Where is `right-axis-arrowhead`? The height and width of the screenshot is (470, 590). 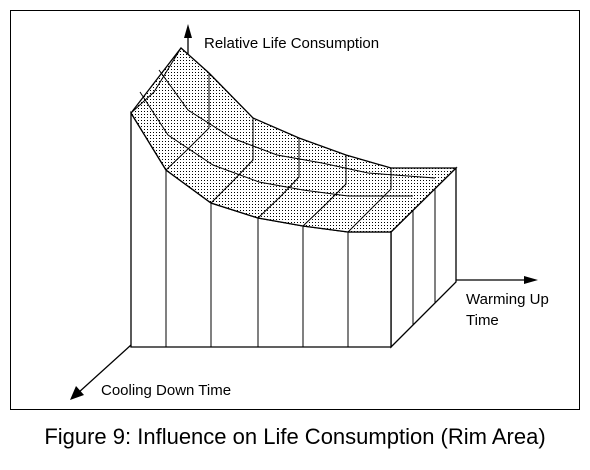 right-axis-arrowhead is located at coordinates (531, 280).